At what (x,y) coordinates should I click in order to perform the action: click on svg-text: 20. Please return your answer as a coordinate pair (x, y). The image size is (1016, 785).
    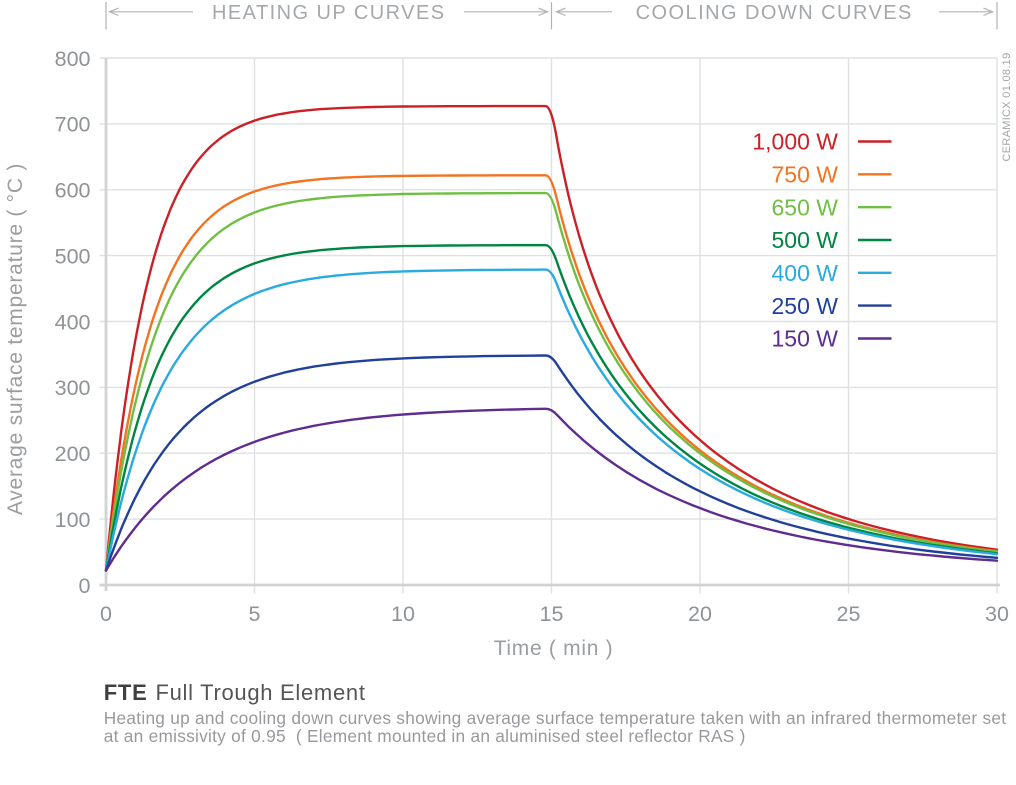
    Looking at the image, I should click on (700, 614).